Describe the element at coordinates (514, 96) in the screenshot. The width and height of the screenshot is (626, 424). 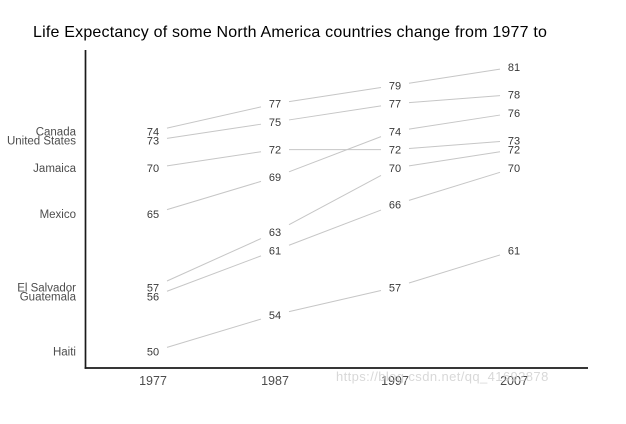
I see `value-label: 78` at that location.